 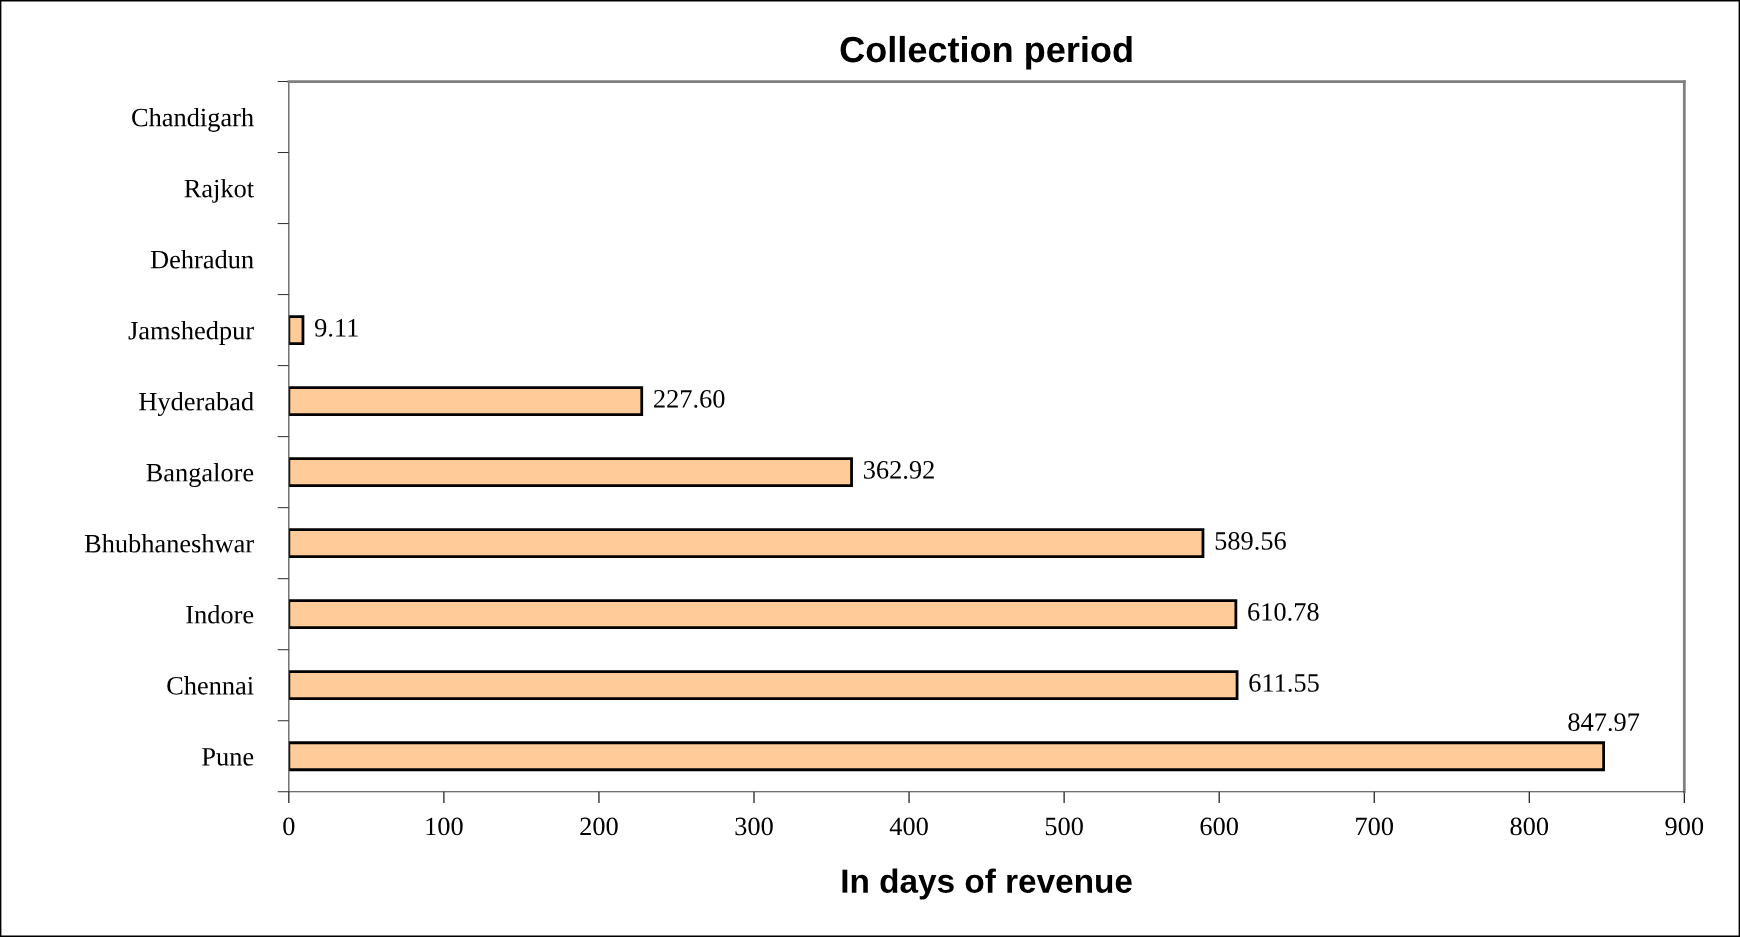 I want to click on x-tick-label: 700, so click(x=1374, y=826).